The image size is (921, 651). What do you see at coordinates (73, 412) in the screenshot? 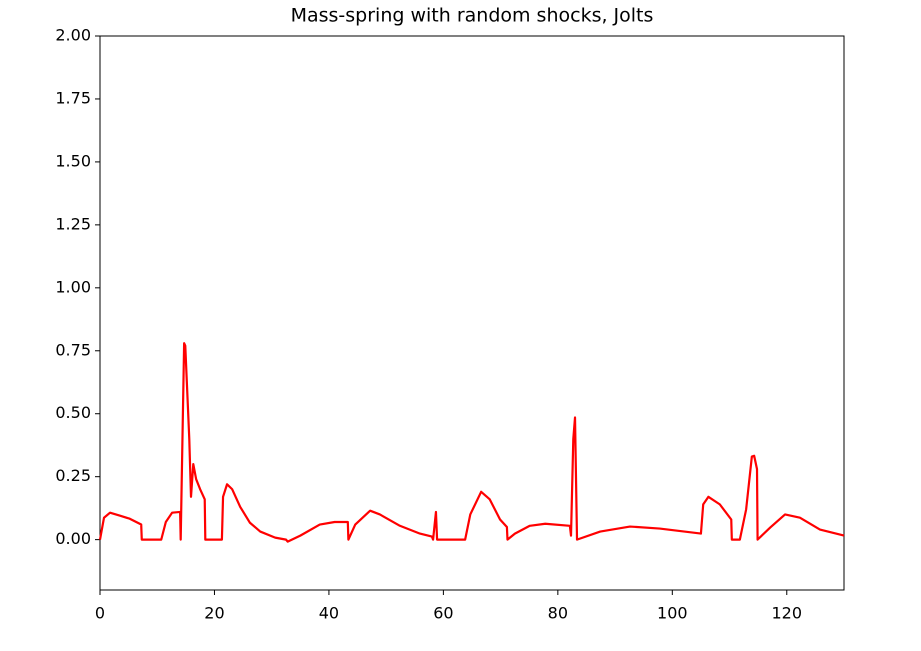
I see `y-tick-label: 0.50` at bounding box center [73, 412].